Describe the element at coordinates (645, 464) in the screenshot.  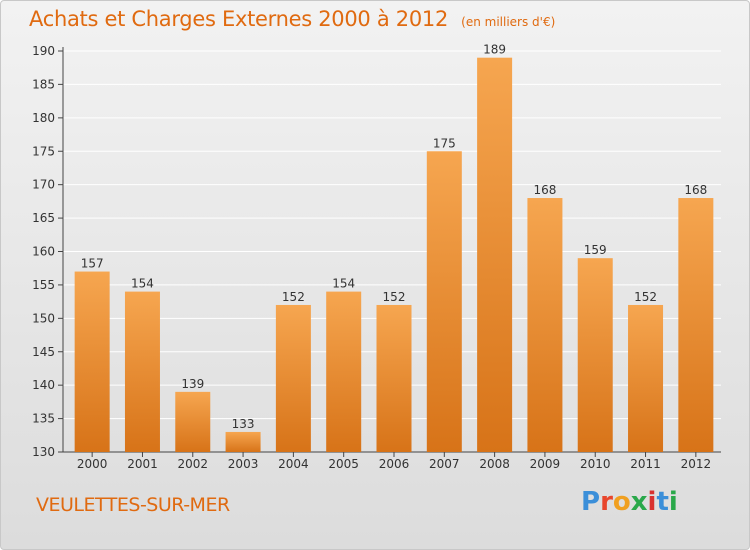
I see `x-tick-label: 2011` at that location.